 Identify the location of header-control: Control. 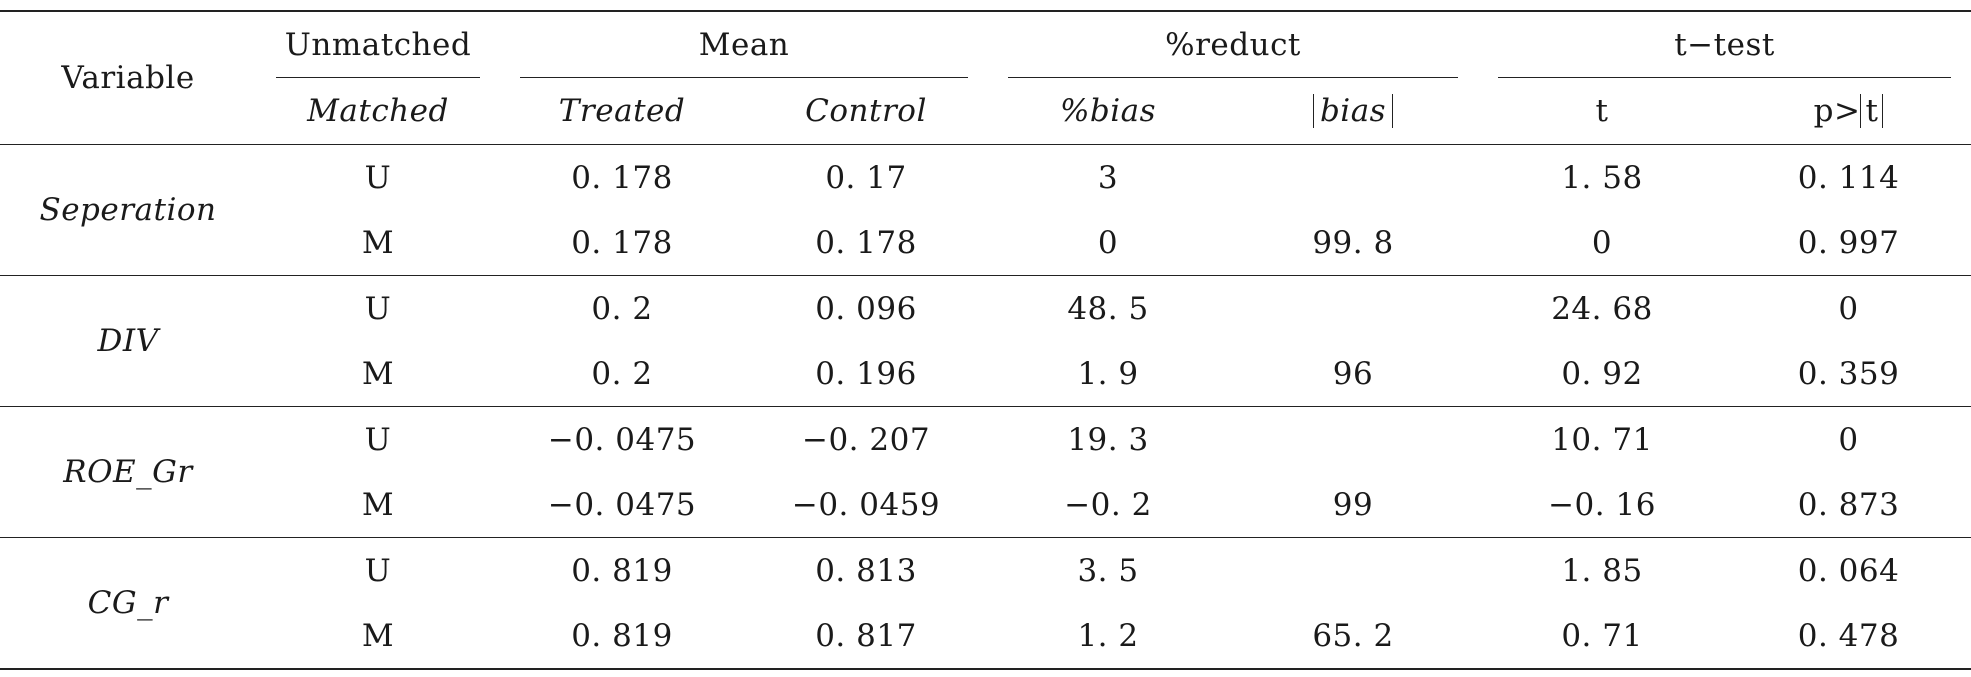
(866, 111).